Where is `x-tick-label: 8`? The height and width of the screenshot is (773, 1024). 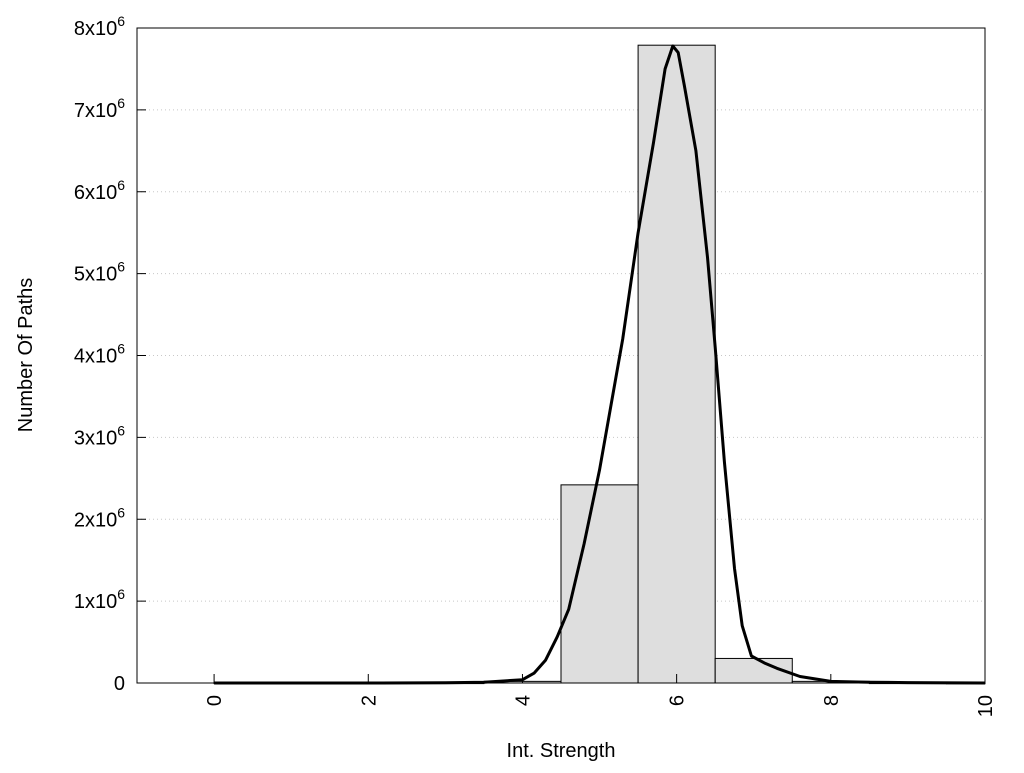
x-tick-label: 8 is located at coordinates (832, 700).